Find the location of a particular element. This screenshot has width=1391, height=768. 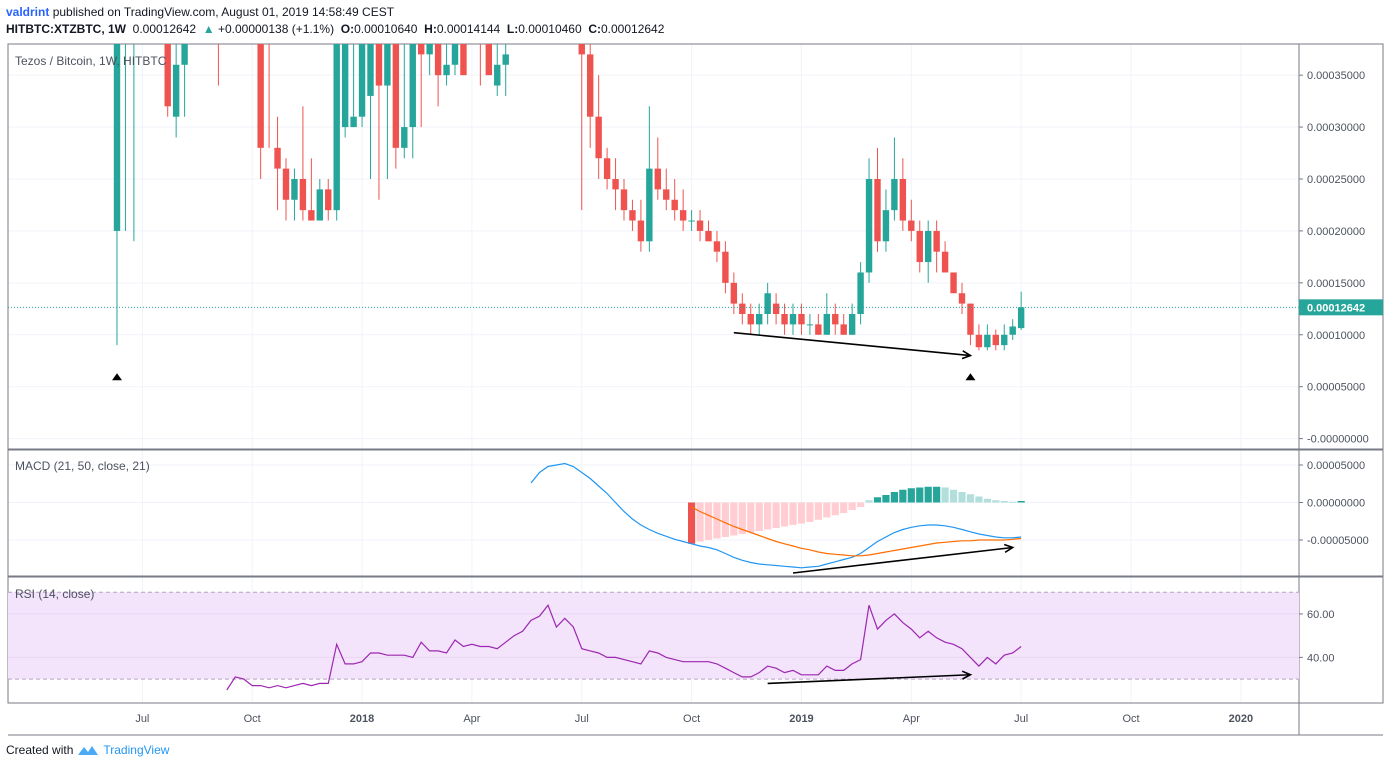

y-tick-label: -0.00000000 is located at coordinates (1338, 440).